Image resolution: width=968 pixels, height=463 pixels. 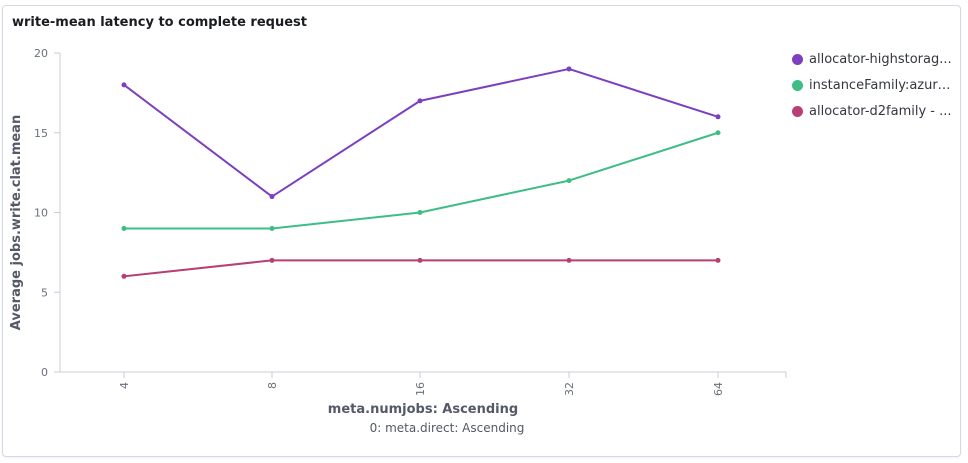 What do you see at coordinates (44, 292) in the screenshot?
I see `y-tick-label: 5` at bounding box center [44, 292].